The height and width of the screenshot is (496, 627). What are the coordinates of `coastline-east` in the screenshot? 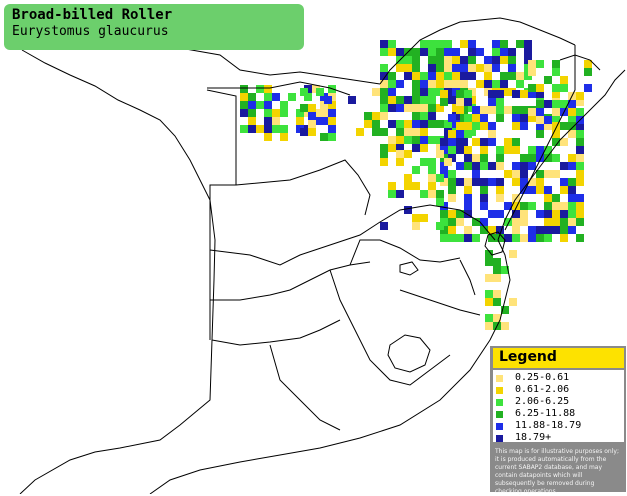 It's located at (561, 155).